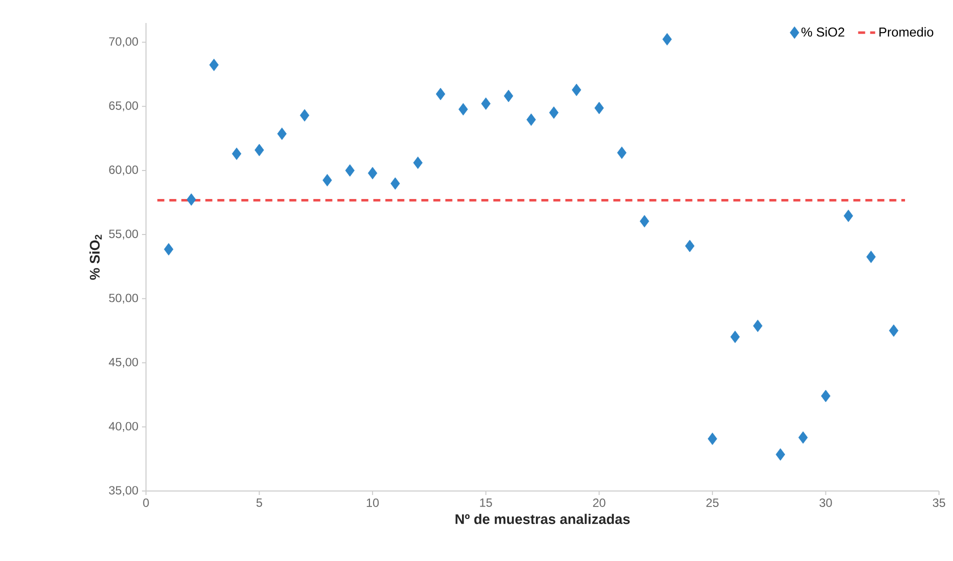 The height and width of the screenshot is (561, 953). Describe the element at coordinates (259, 502) in the screenshot. I see `x-tick-label: 5` at that location.